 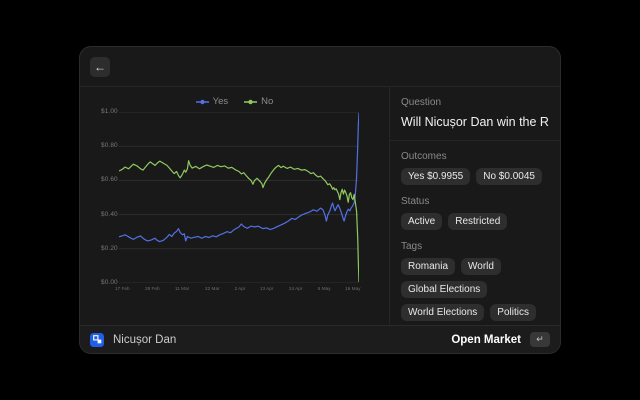 I want to click on legend-label: Yes, so click(x=220, y=101).